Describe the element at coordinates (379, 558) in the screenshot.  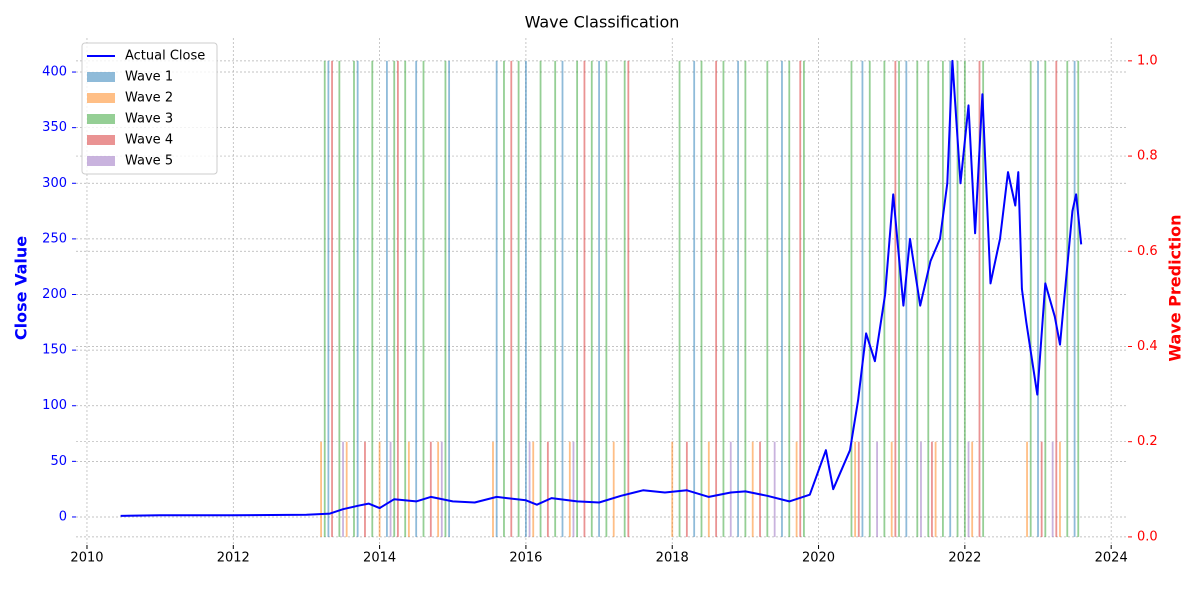
I see `x-tick-label: 2014` at that location.